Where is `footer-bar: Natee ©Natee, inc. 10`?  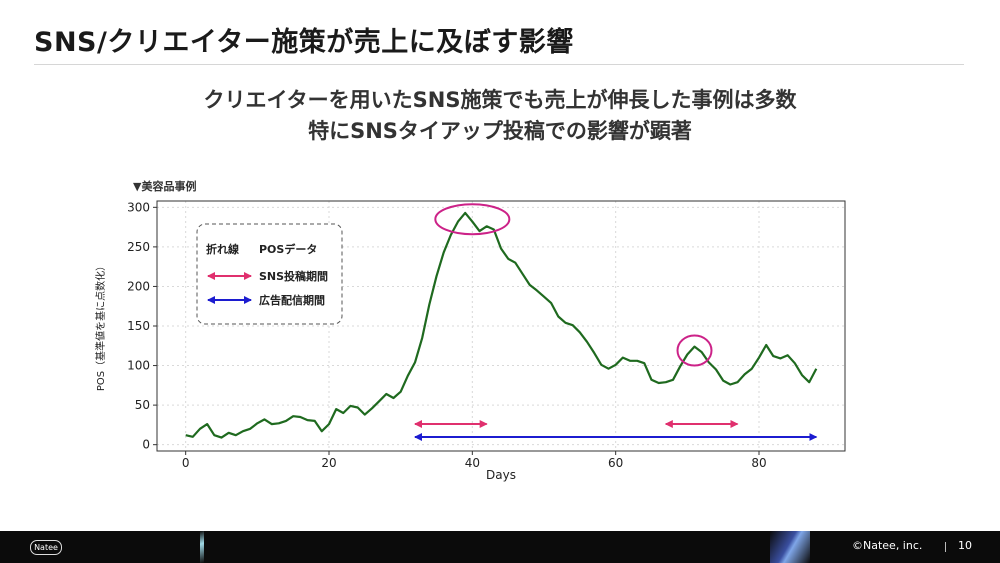 footer-bar: Natee ©Natee, inc. 10 is located at coordinates (500, 547).